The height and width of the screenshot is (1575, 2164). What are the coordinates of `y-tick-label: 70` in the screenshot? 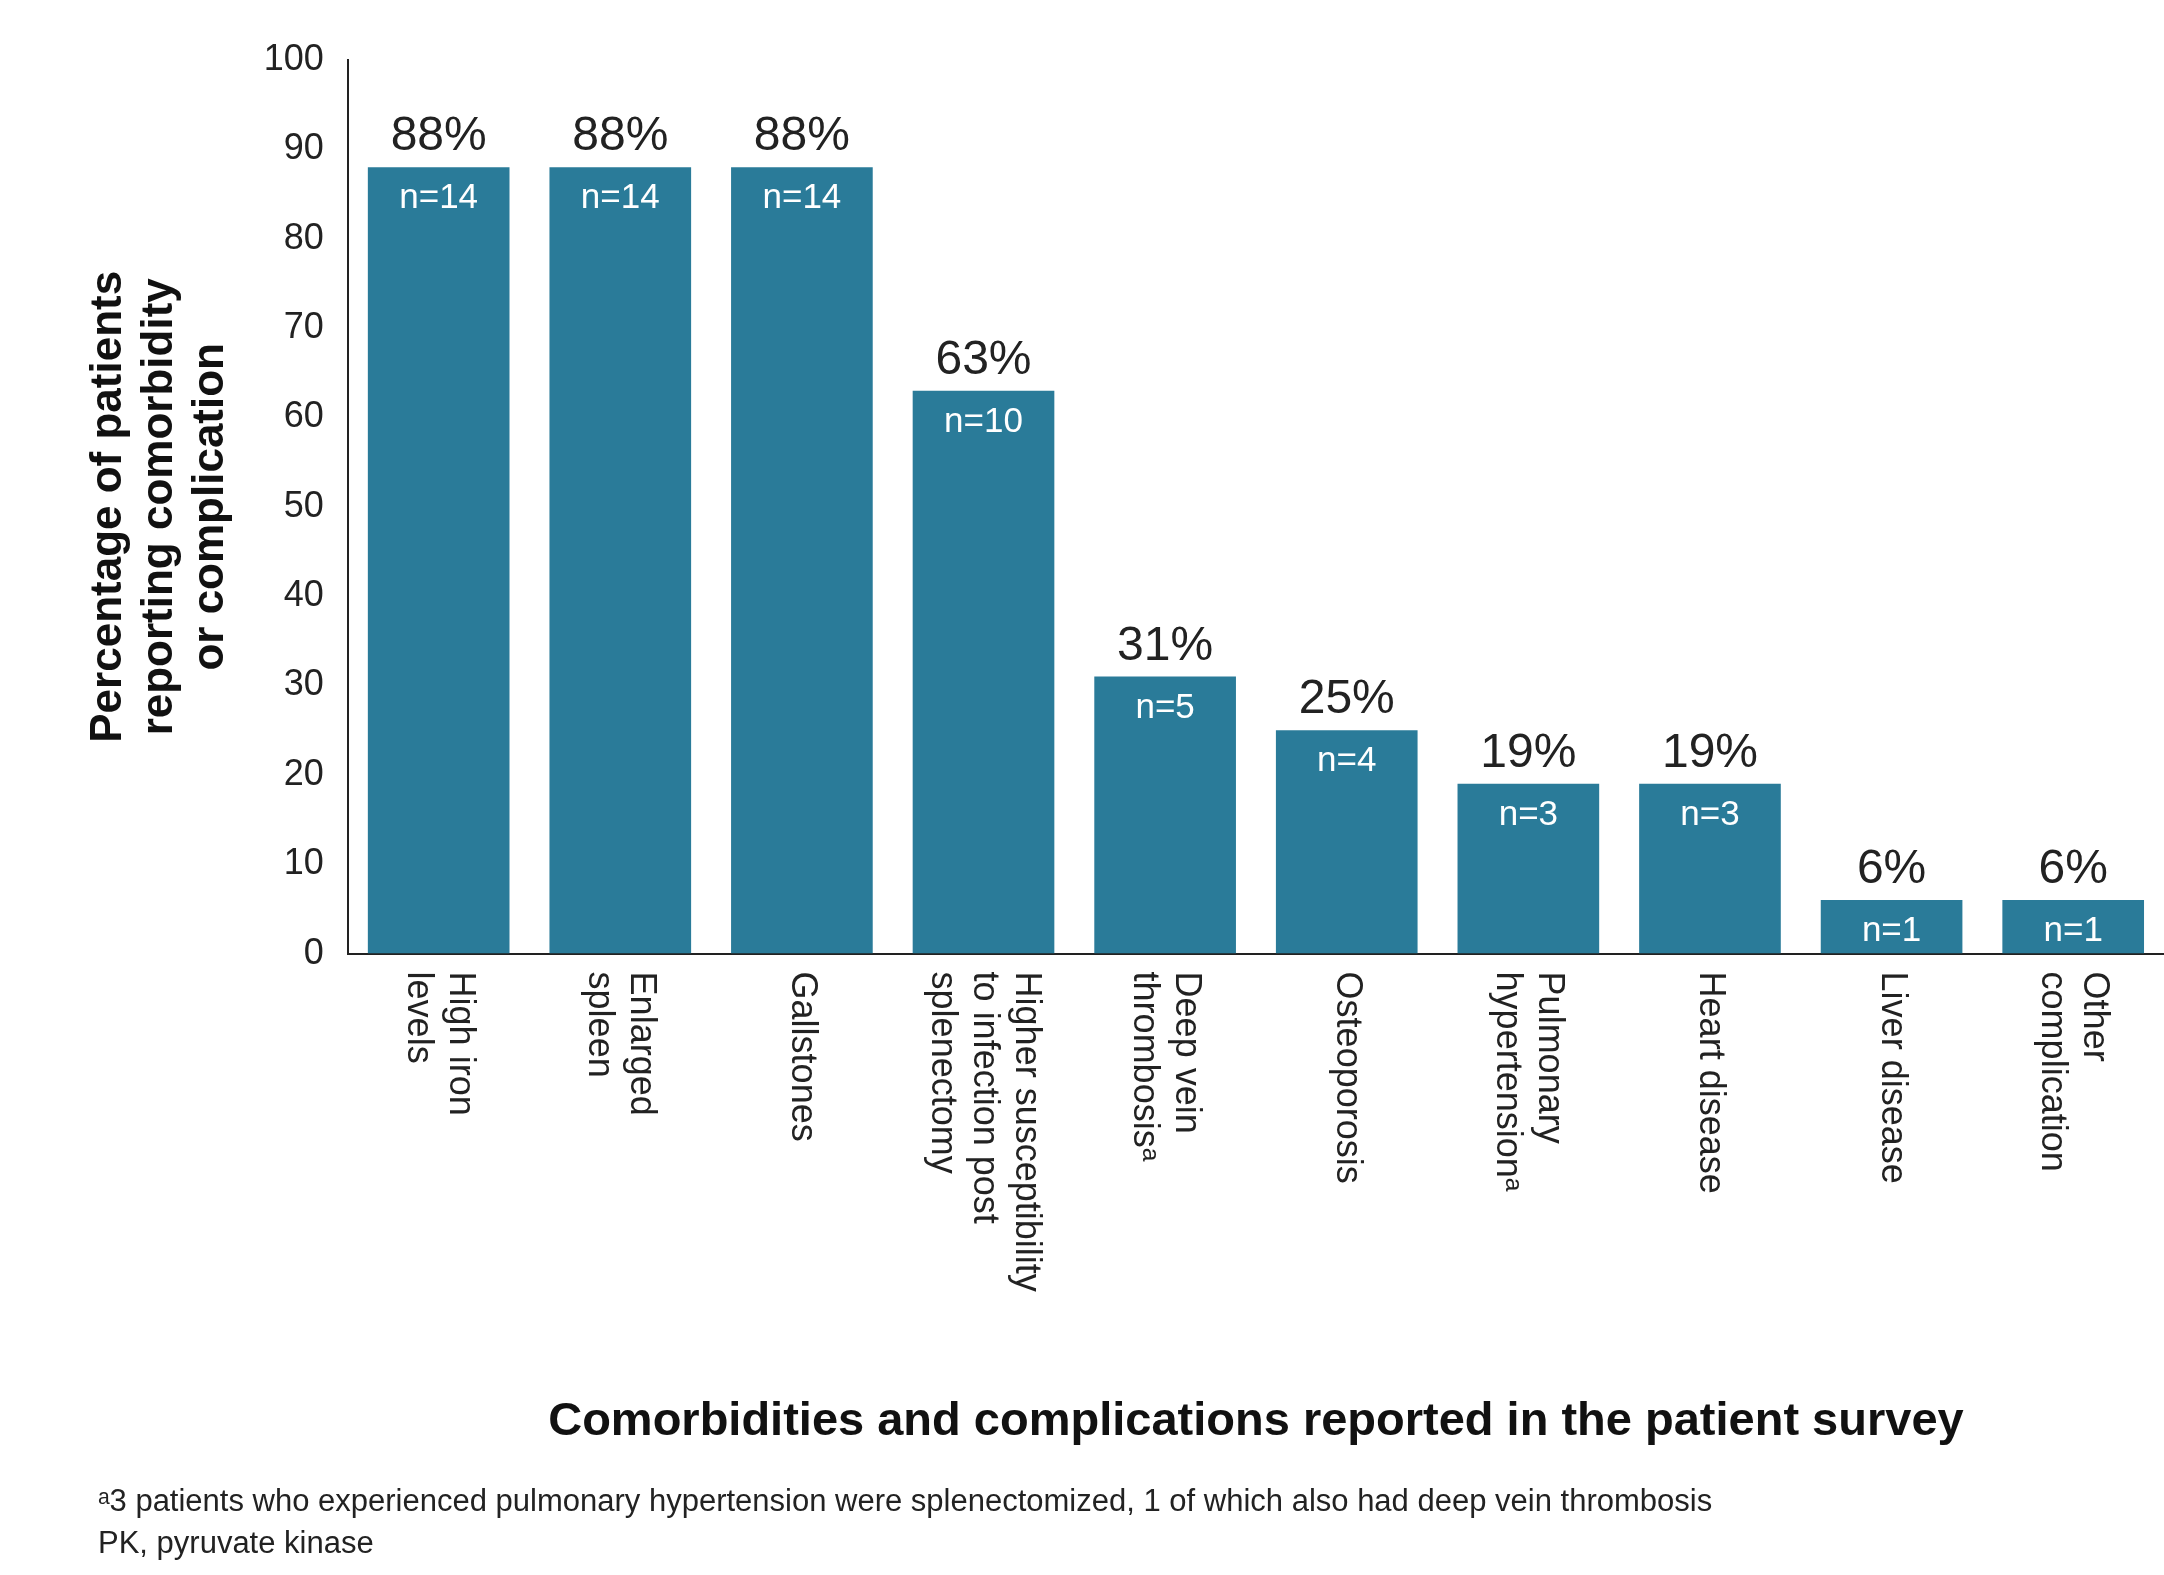 It's located at (303, 325).